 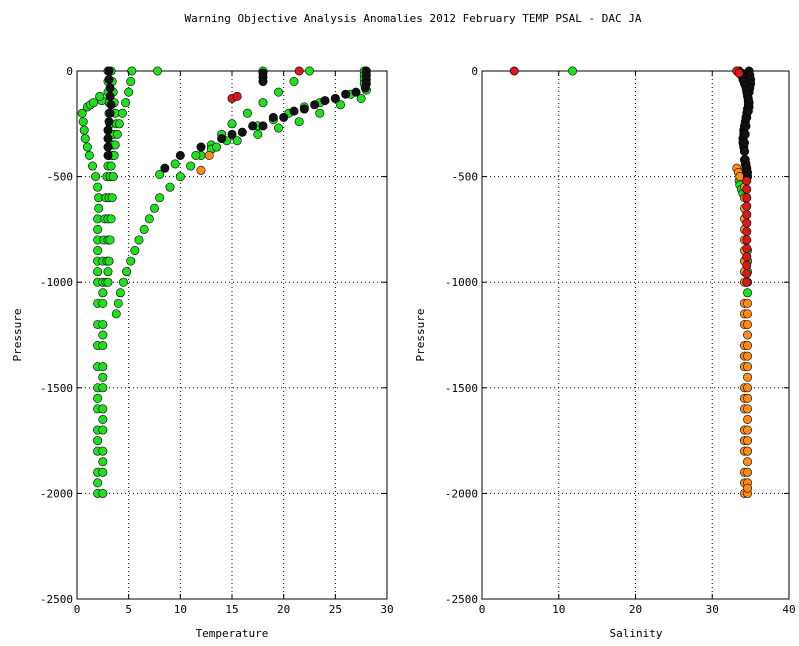 I want to click on x-tick-label: 0, so click(x=482, y=609).